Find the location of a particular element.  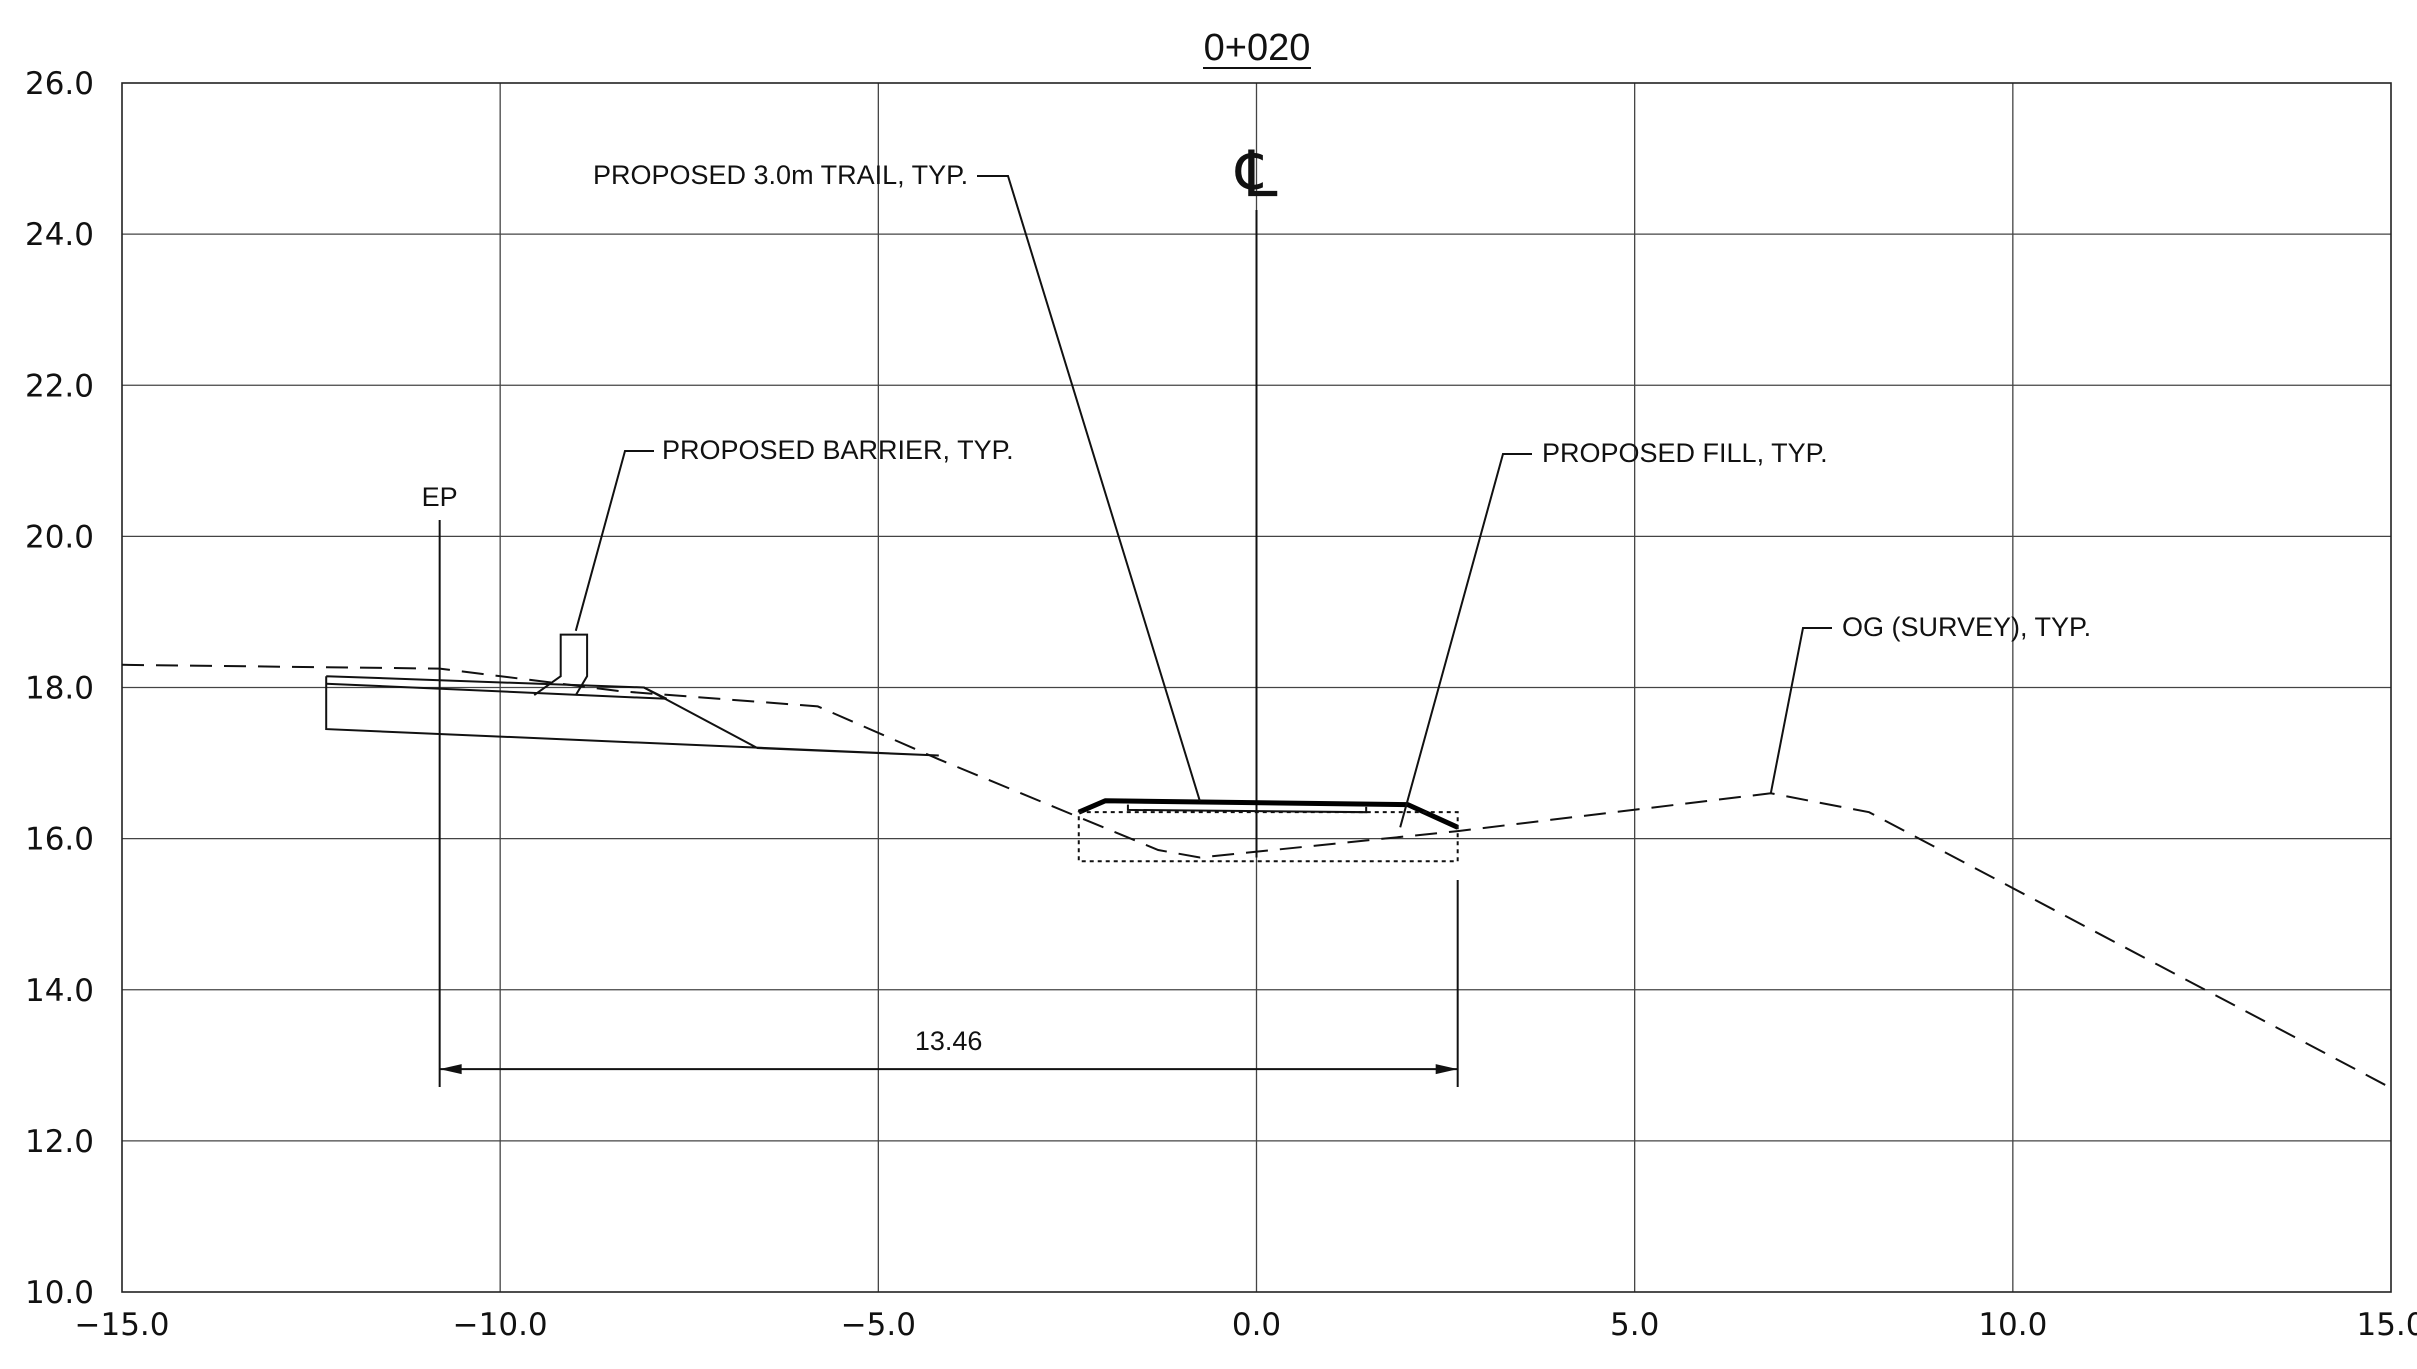

annotation-barrier: PROPOSED BARRIER, TYP. is located at coordinates (794, 533).